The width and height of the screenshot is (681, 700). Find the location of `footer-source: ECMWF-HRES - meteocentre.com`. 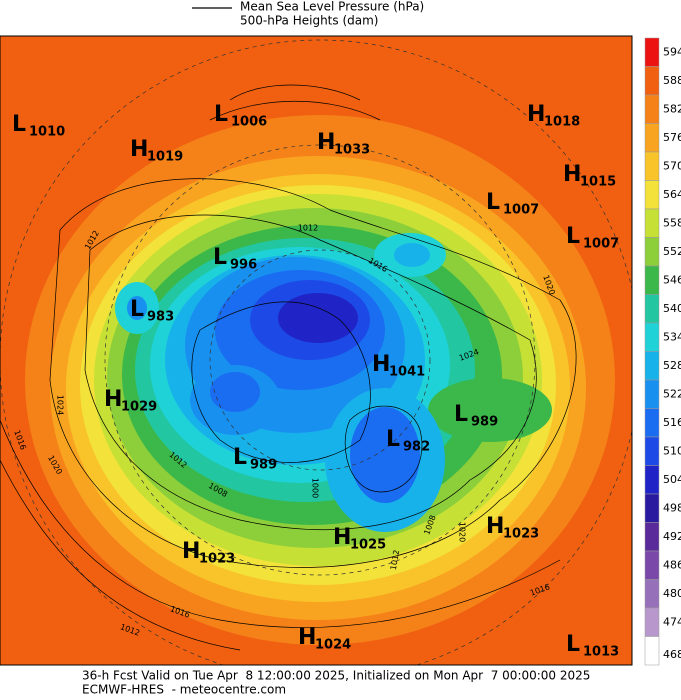

footer-source: ECMWF-HRES - meteocentre.com is located at coordinates (184, 690).